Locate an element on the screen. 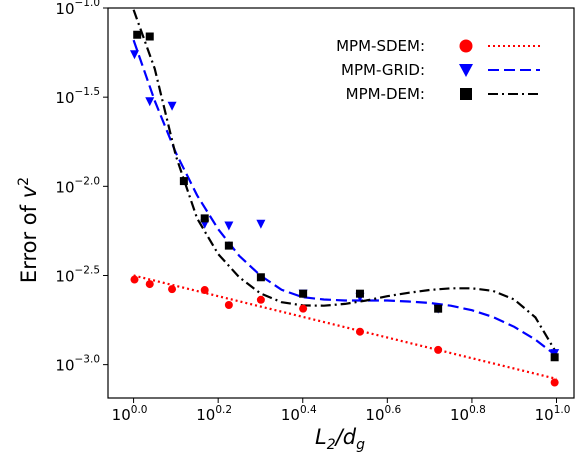 This screenshot has height=454, width=588. legend-label-1: MPM-GRID: is located at coordinates (383, 70).